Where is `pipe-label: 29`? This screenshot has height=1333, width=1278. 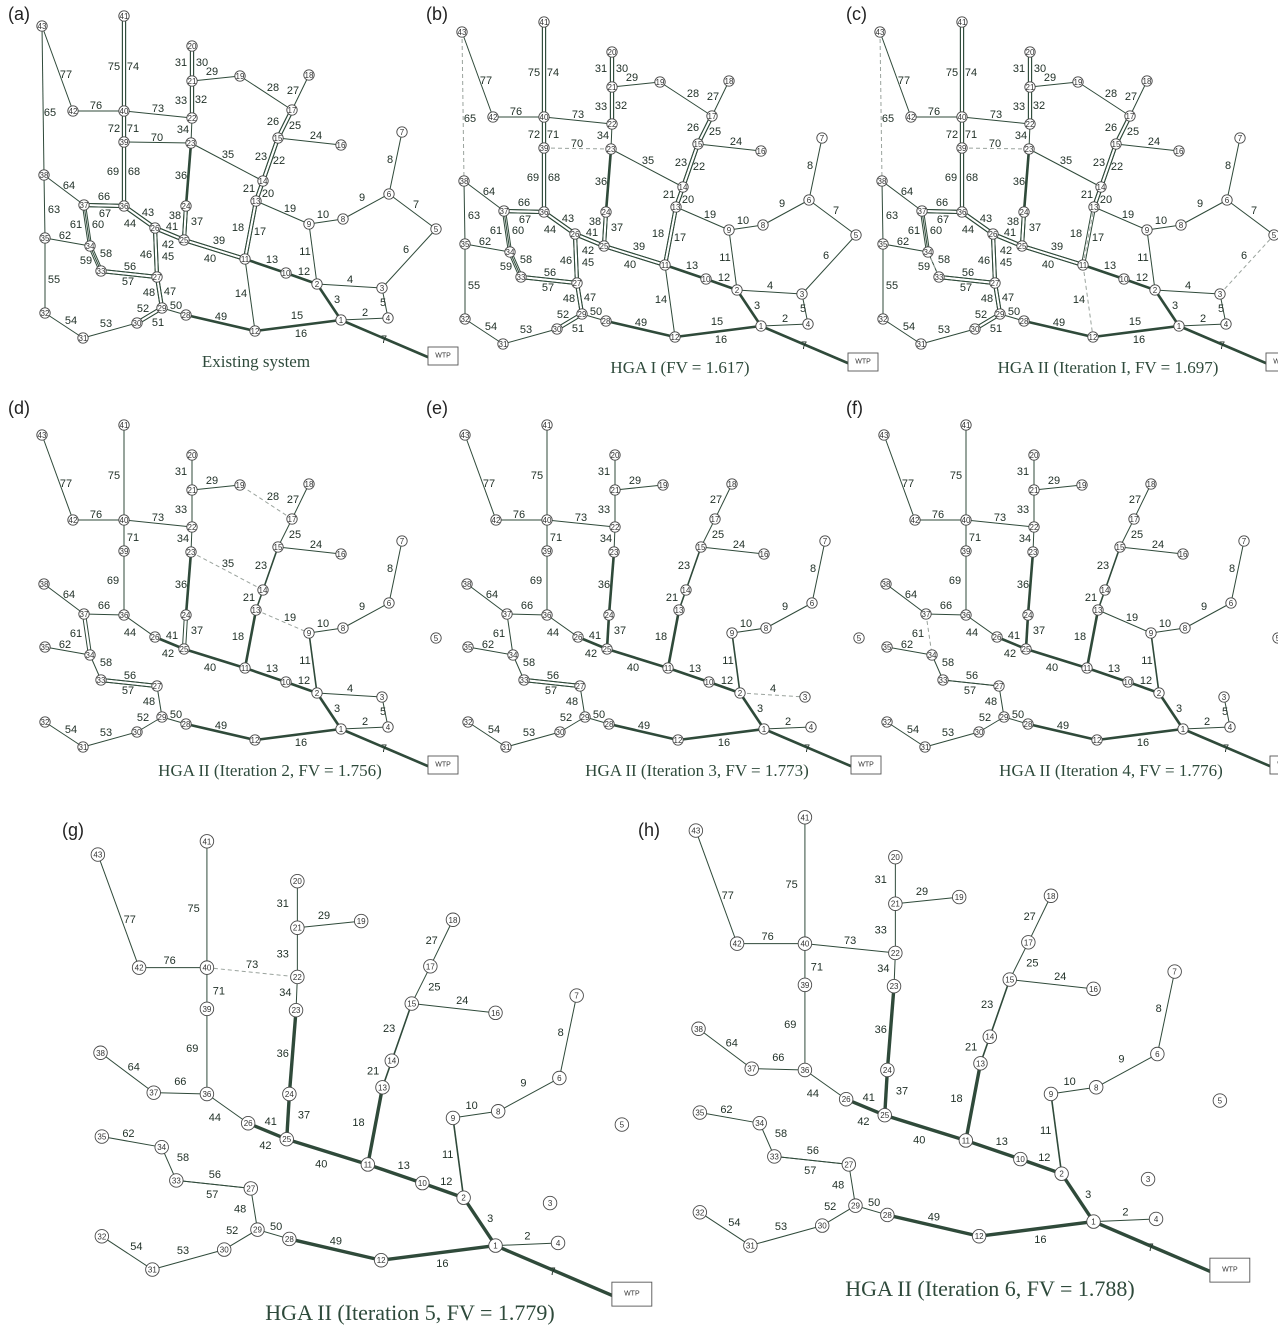
pipe-label: 29 is located at coordinates (1054, 481).